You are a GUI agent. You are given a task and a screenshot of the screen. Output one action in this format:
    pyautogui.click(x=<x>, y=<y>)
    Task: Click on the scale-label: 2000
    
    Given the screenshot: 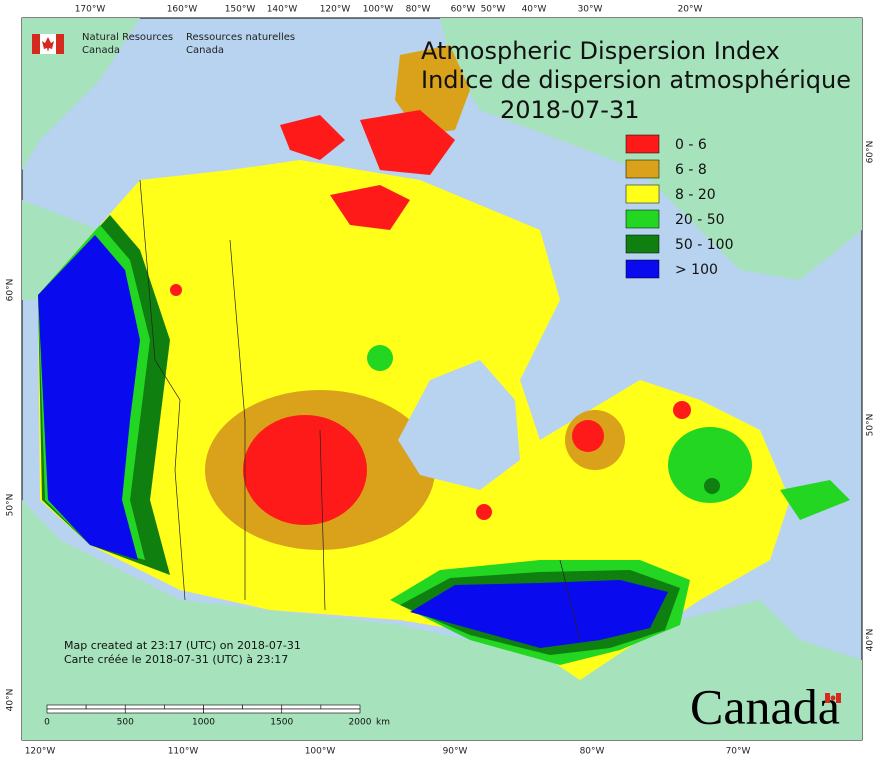 What is the action you would take?
    pyautogui.click(x=360, y=723)
    